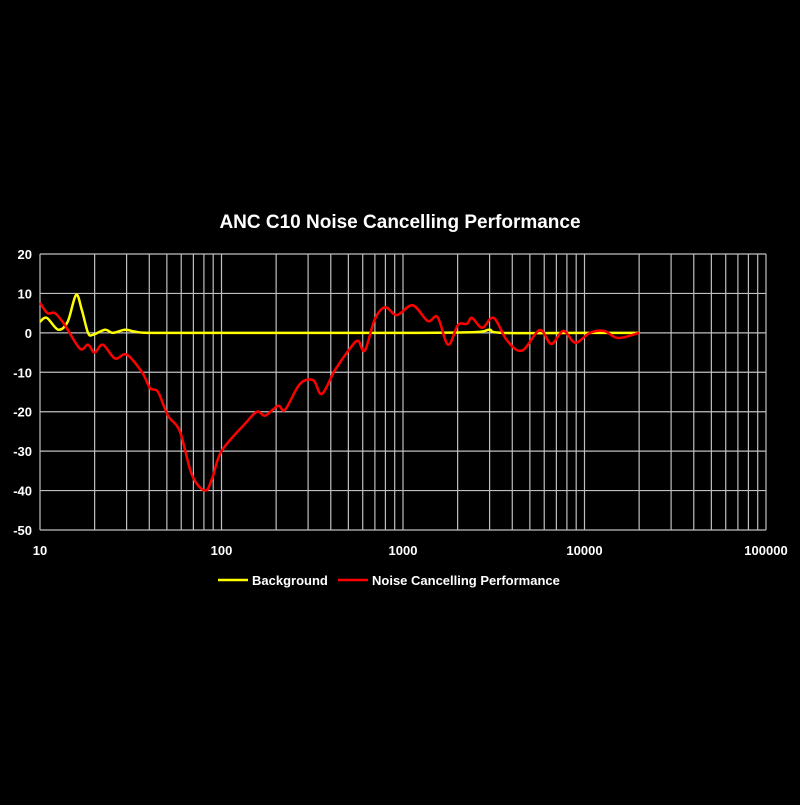  I want to click on x-tick-label: 10000, so click(584, 550).